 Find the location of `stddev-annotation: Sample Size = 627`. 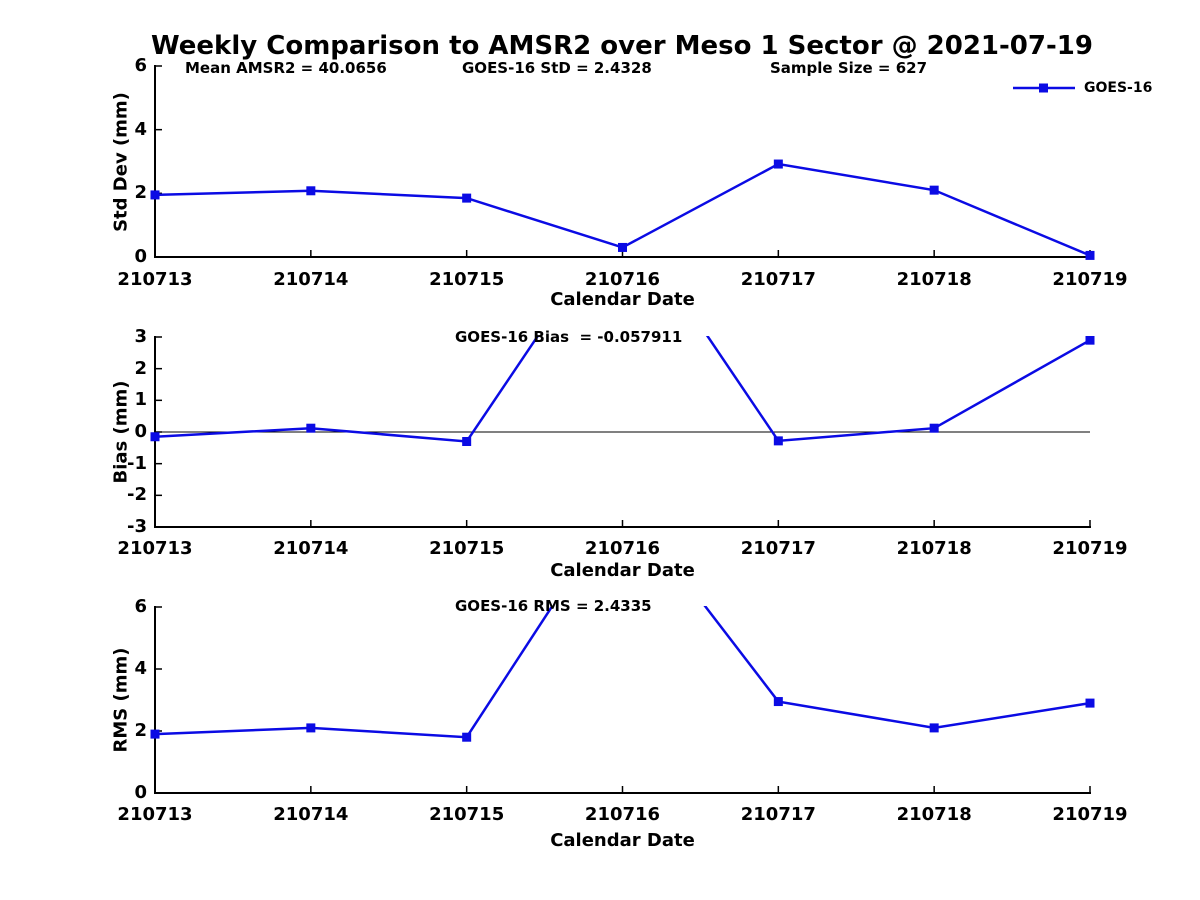

stddev-annotation: Sample Size = 627 is located at coordinates (849, 68).